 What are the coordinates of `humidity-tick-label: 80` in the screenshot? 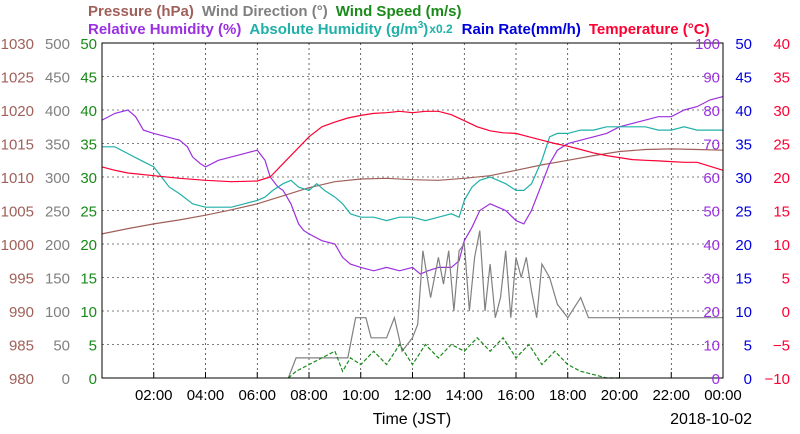 It's located at (711, 111).